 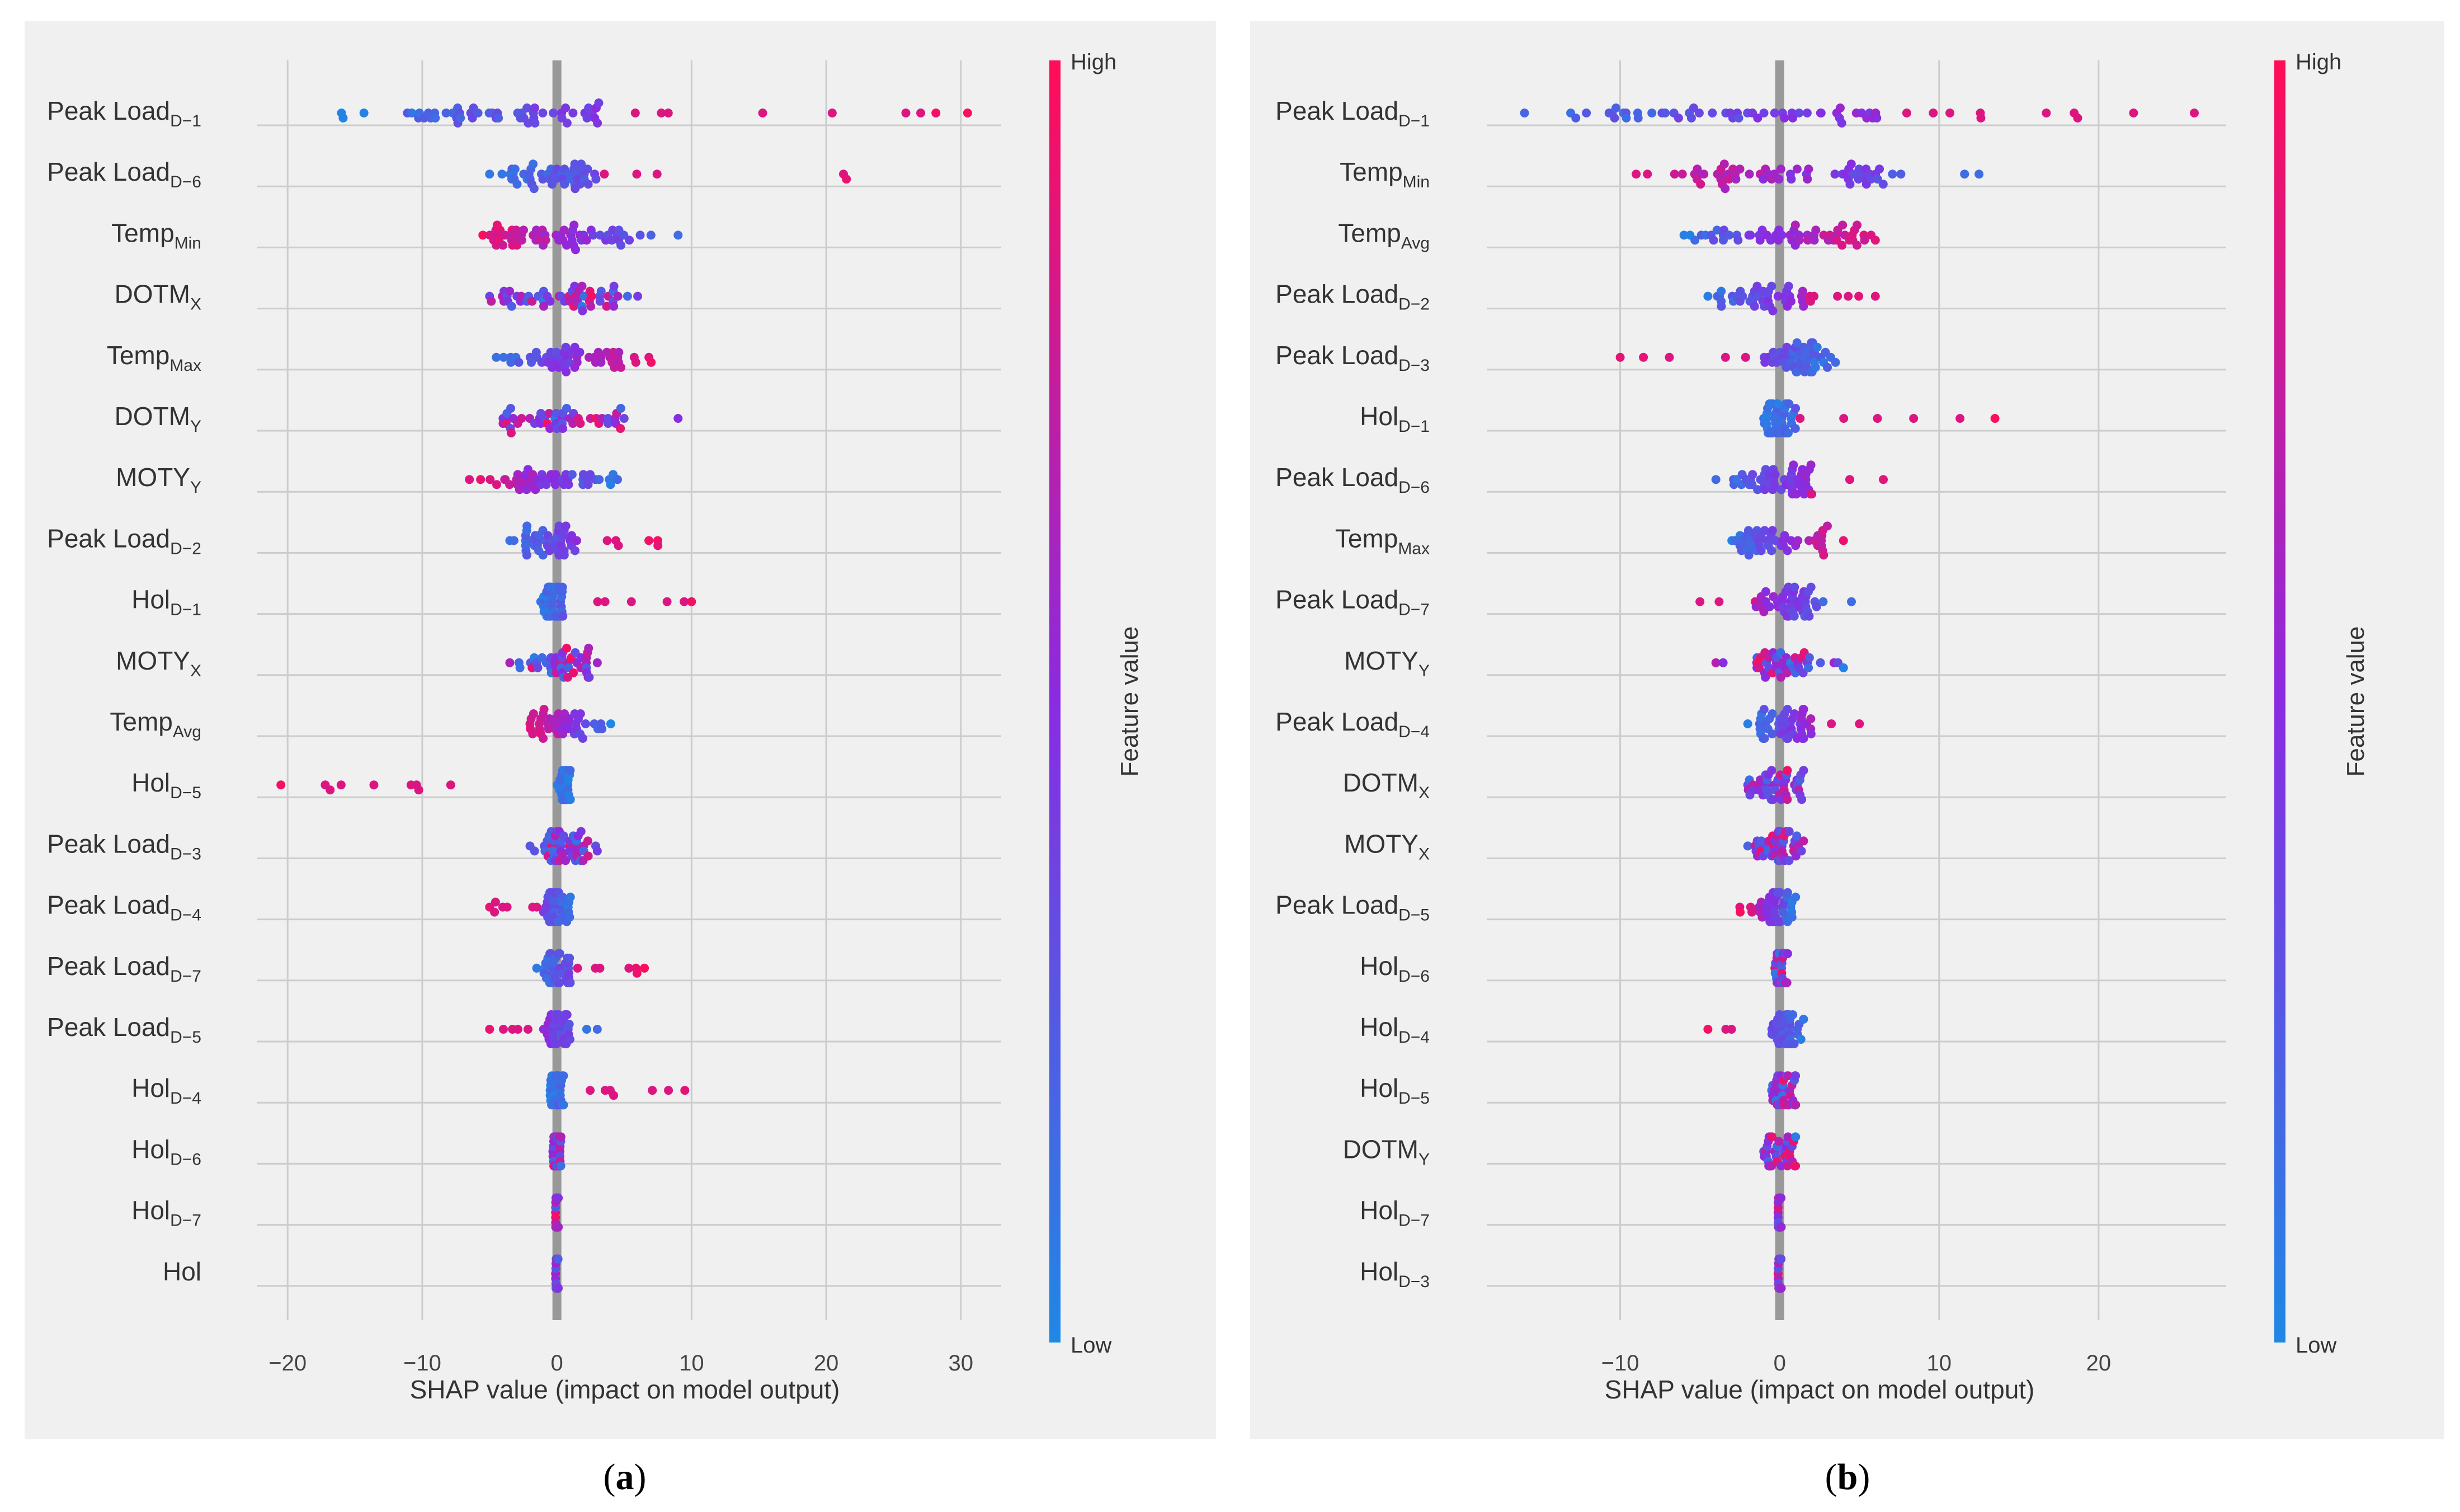 I want to click on feature-subscript: D−2, so click(x=185, y=548).